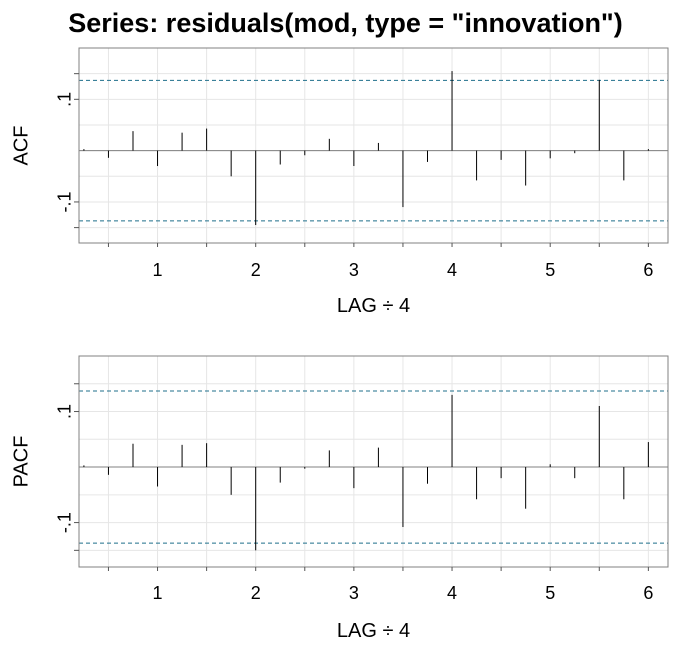  I want to click on pacf-x-tick-label: 5, so click(550, 593).